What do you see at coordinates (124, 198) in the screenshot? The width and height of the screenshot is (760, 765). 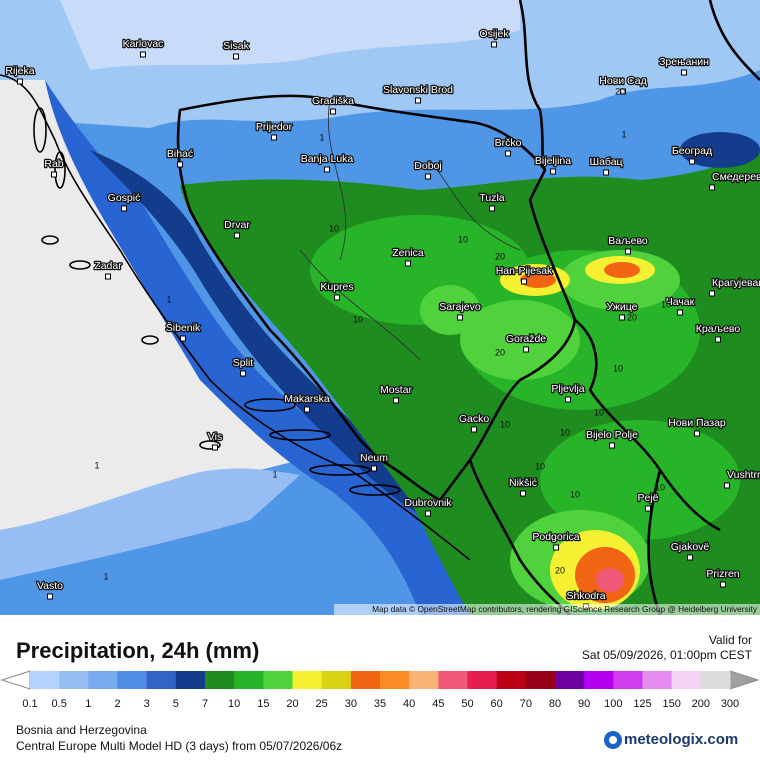 I see `city-label: Gospić` at bounding box center [124, 198].